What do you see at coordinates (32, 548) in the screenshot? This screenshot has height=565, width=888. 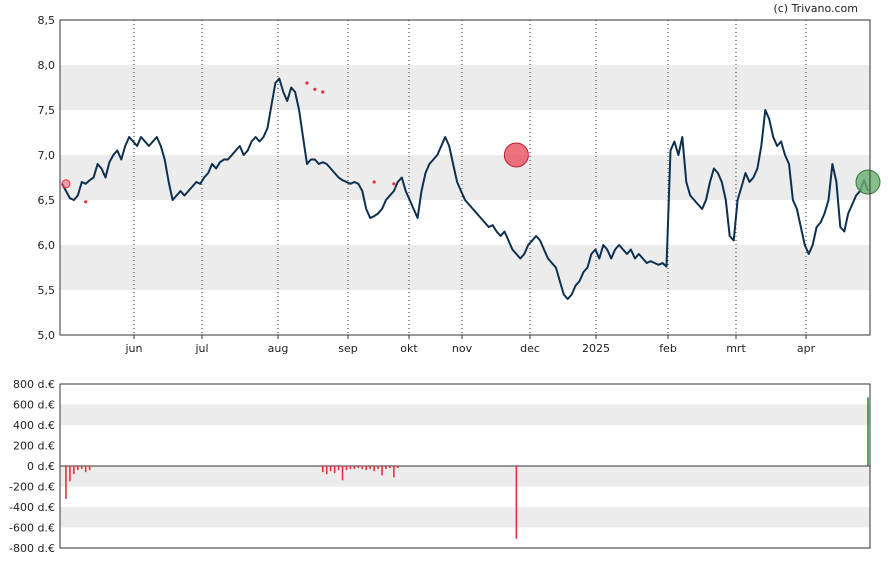 I see `volume-y-tick-label: -800 d.€` at bounding box center [32, 548].